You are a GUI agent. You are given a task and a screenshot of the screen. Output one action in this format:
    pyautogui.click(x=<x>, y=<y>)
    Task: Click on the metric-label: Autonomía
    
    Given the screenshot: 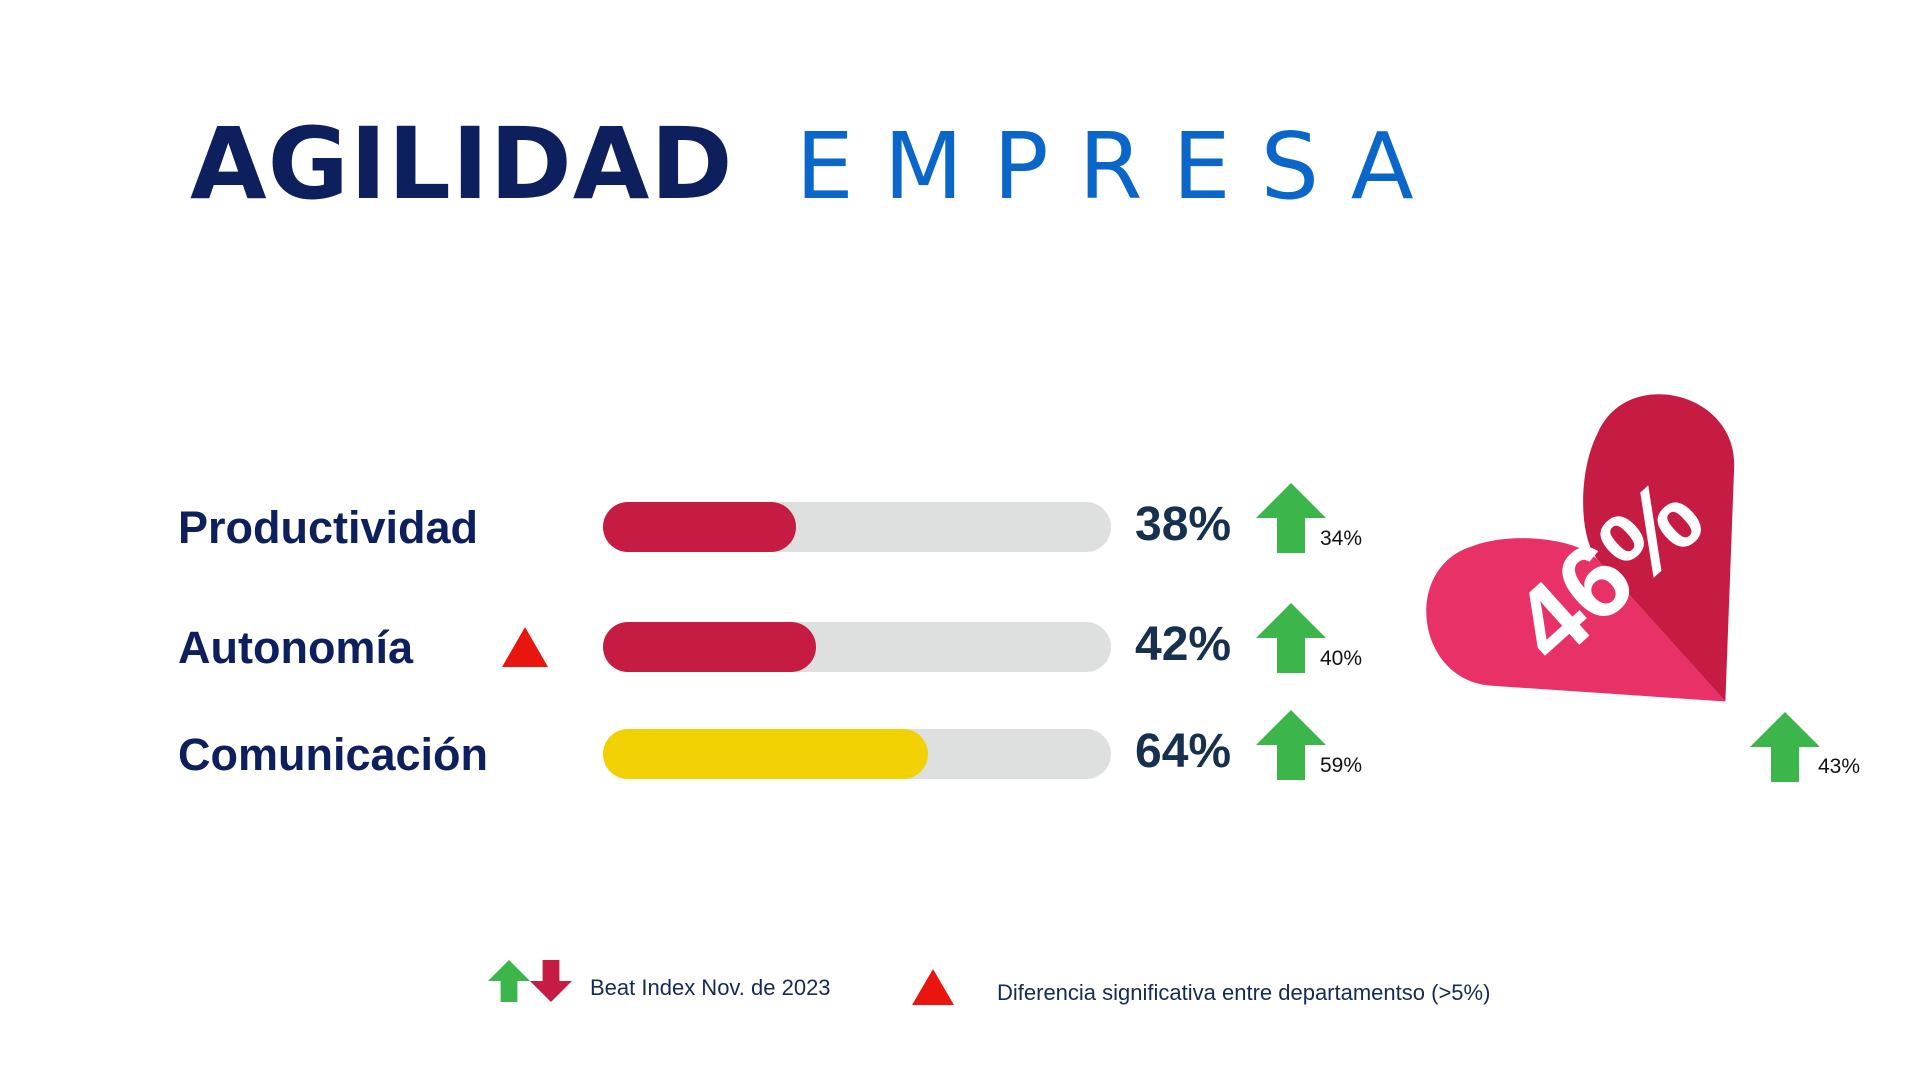 What is the action you would take?
    pyautogui.click(x=295, y=647)
    